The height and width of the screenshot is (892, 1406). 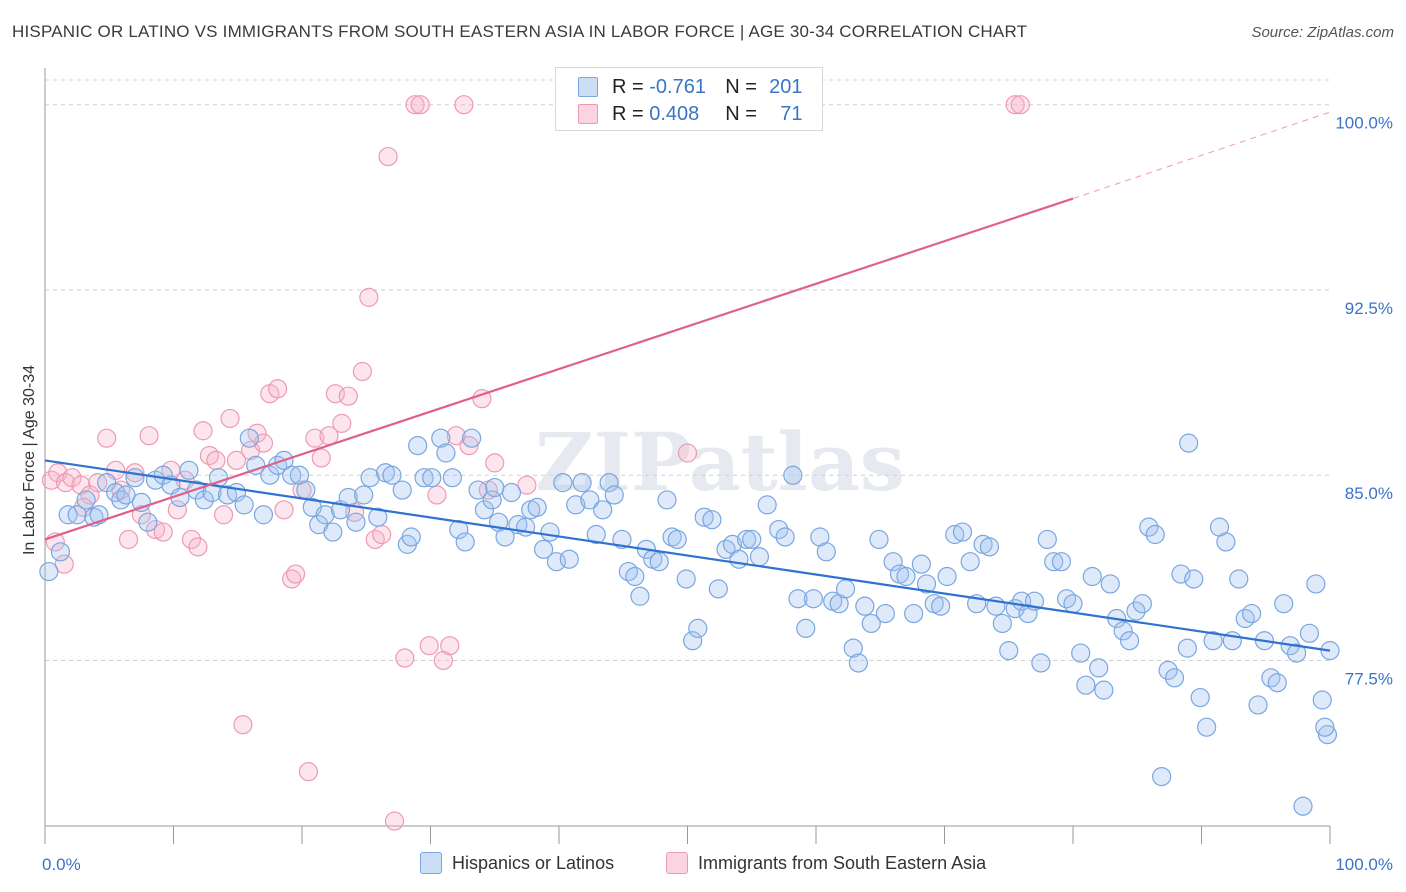 I want to click on series-legend-blue: Hispanics or Latinos, so click(x=517, y=863).